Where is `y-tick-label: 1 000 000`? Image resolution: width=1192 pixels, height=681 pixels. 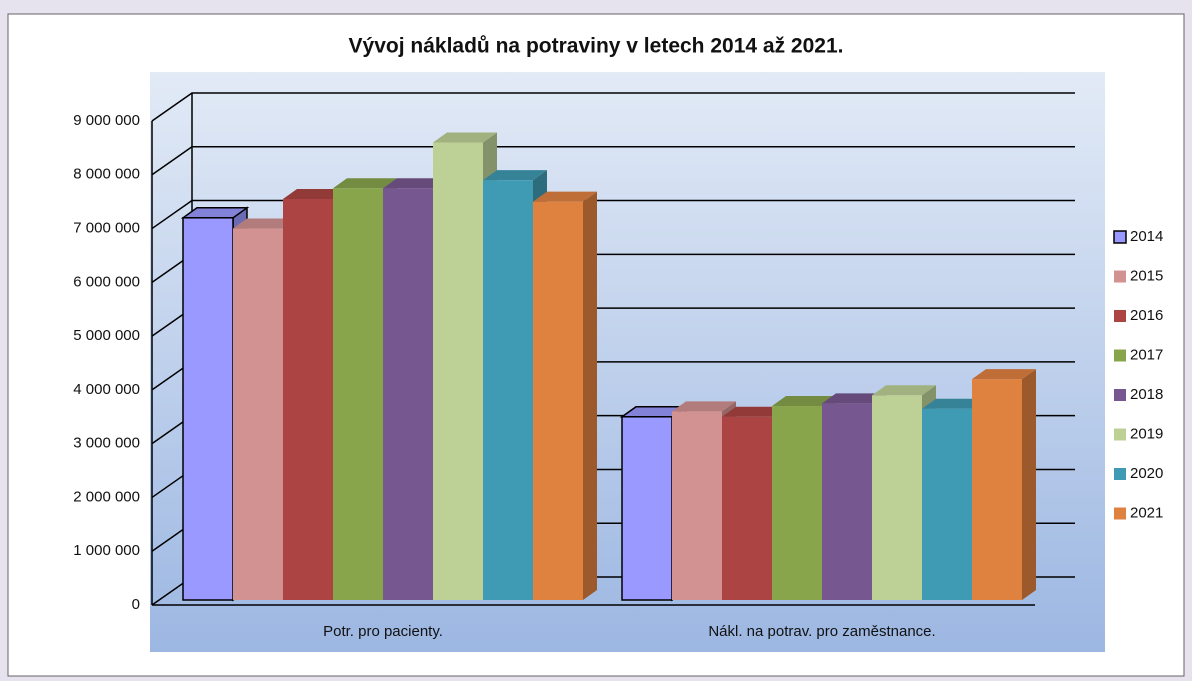 y-tick-label: 1 000 000 is located at coordinates (106, 550).